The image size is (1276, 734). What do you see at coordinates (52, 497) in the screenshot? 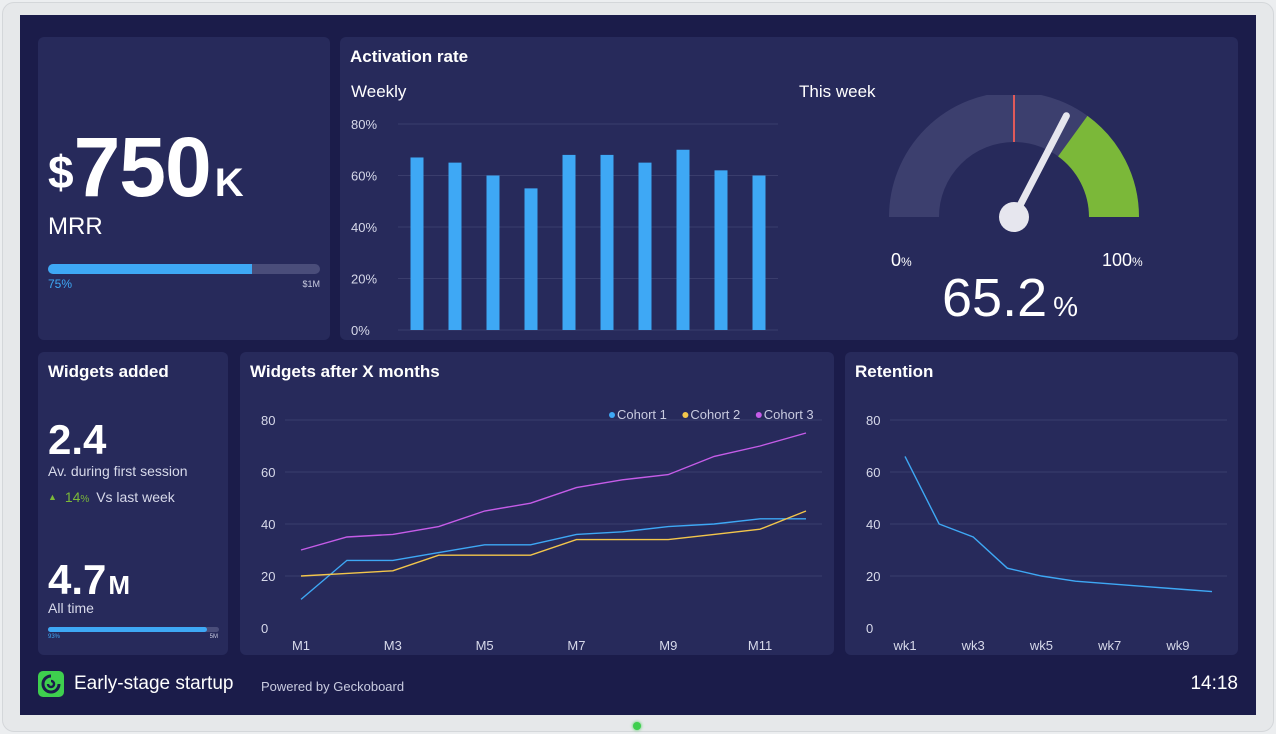
I see `up-arrow-icon: ▲` at bounding box center [52, 497].